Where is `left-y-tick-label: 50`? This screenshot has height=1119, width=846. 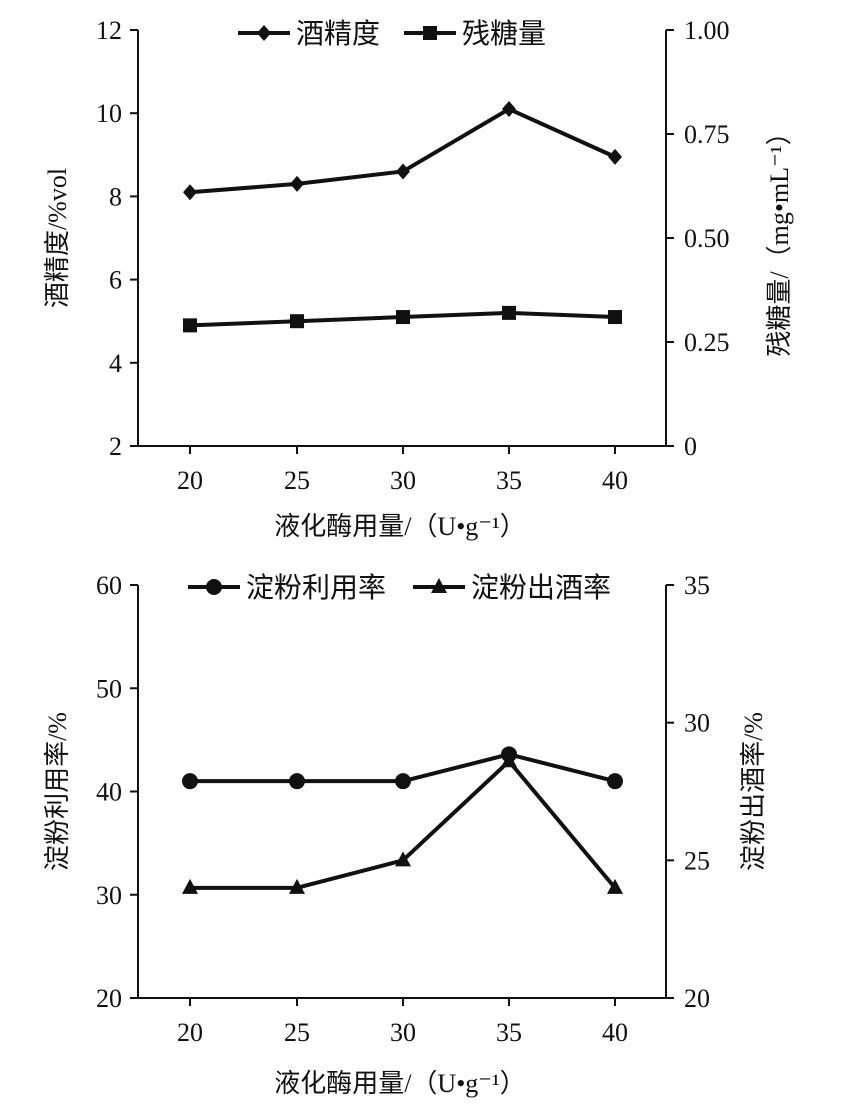
left-y-tick-label: 50 is located at coordinates (109, 688).